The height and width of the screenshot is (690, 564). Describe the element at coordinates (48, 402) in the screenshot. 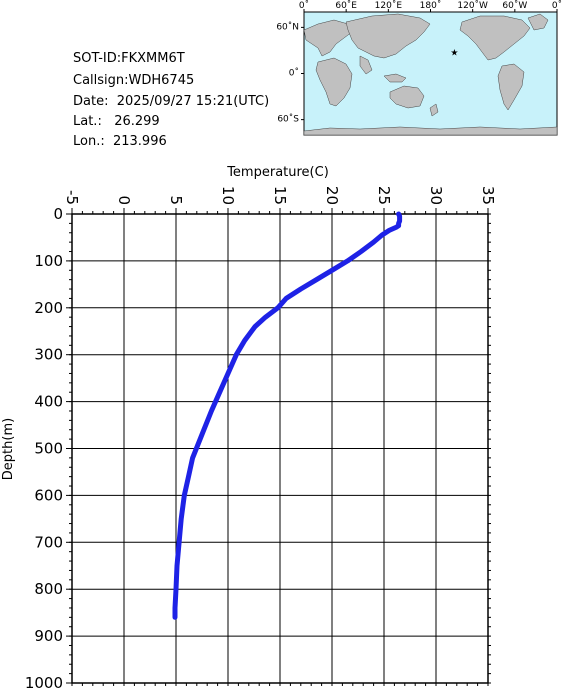

I see `y-tick-label: 400` at that location.